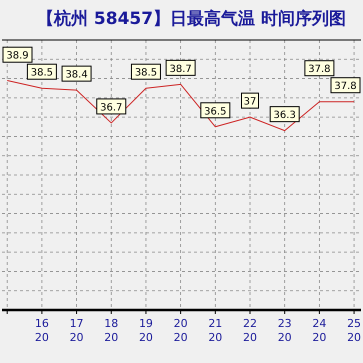 The height and width of the screenshot is (363, 363). I want to click on data-label: 36.5, so click(215, 112).